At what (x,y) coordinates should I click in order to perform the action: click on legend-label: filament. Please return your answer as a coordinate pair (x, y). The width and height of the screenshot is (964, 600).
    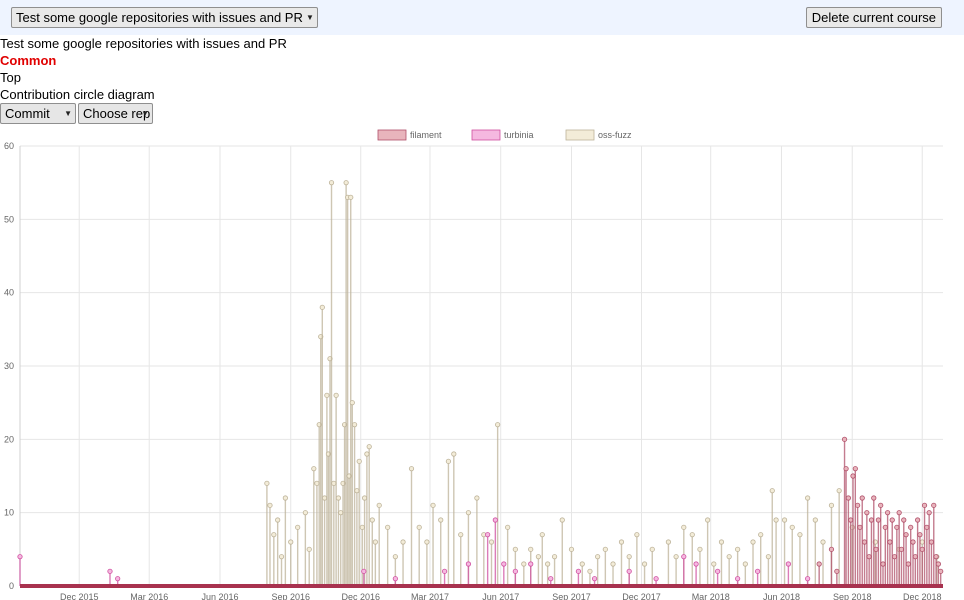
    Looking at the image, I should click on (426, 135).